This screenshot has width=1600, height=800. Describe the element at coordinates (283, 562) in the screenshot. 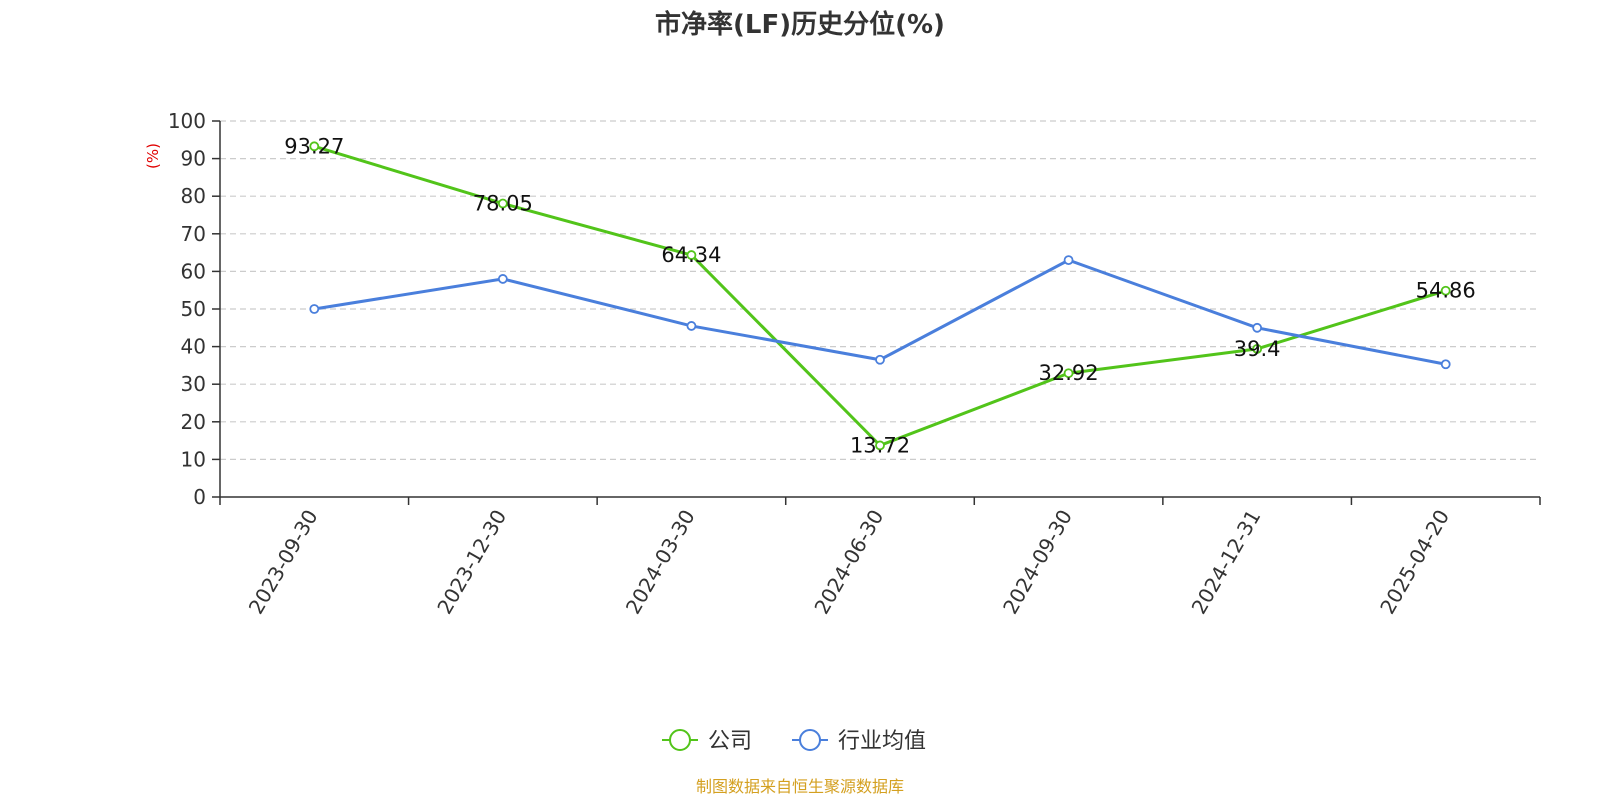

I see `x-tick-label: 2023-09-30` at that location.